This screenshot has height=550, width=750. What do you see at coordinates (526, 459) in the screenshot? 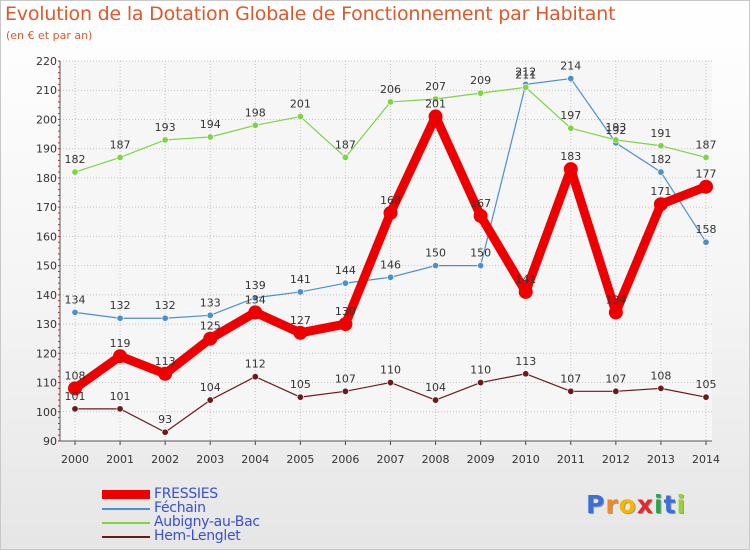
I see `x-tick-label: 2010` at bounding box center [526, 459].